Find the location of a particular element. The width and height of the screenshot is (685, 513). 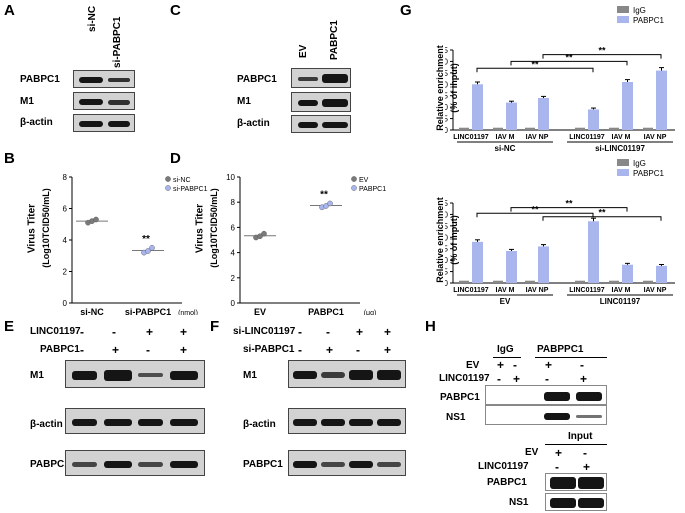

y-tick-label: 5 is located at coordinates (447, 119).